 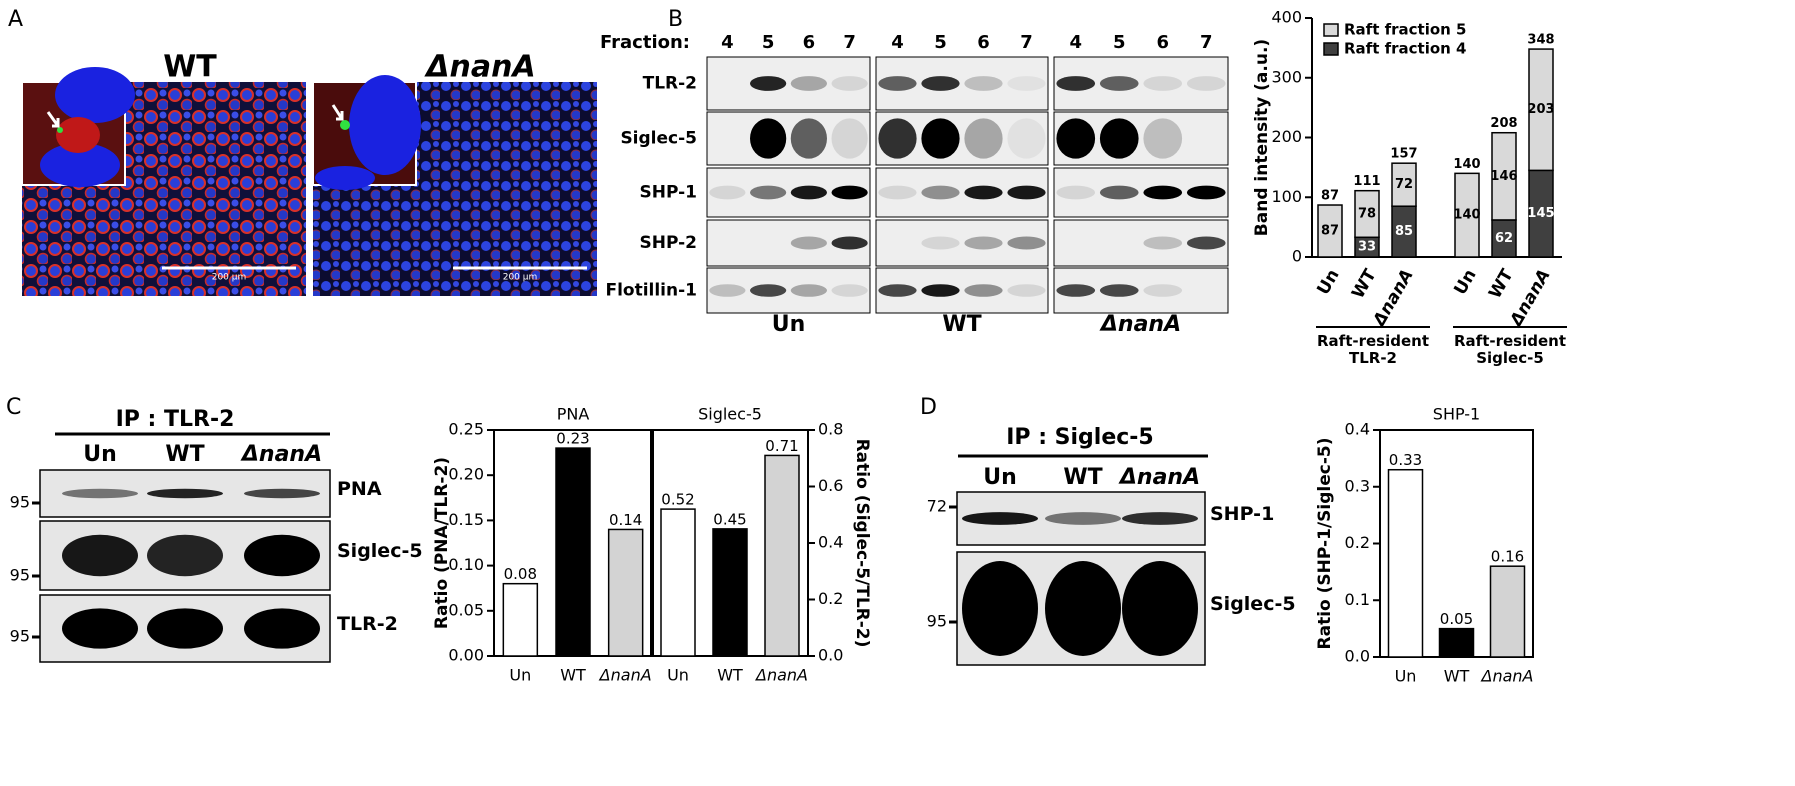 What do you see at coordinates (1325, 544) in the screenshot?
I see `y-axis-label: Ratio (SHP-1/Siglec-5)` at bounding box center [1325, 544].